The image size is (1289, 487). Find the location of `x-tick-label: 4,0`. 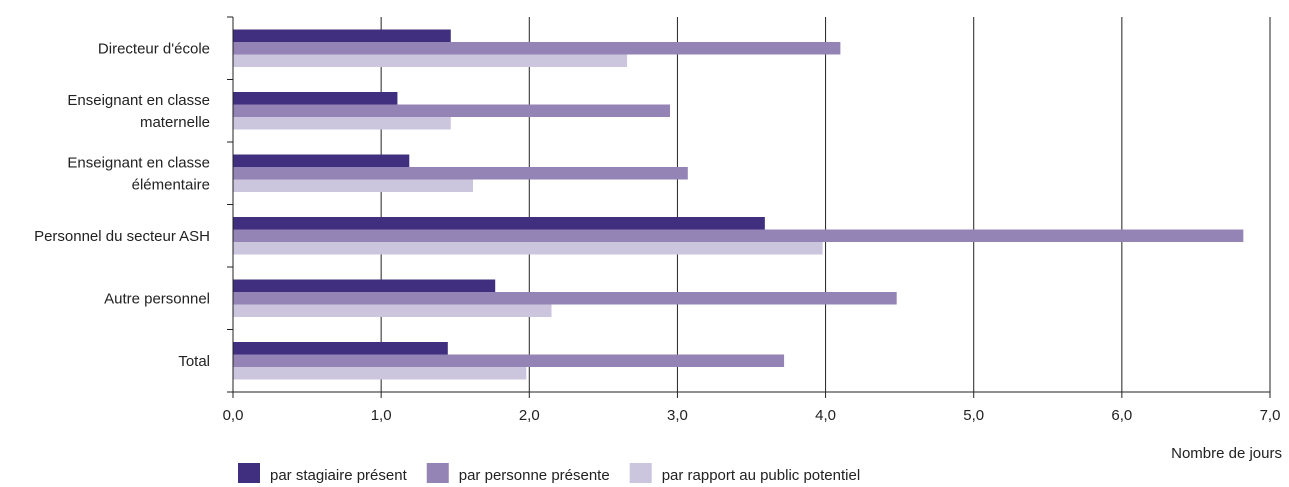

x-tick-label: 4,0 is located at coordinates (825, 415).